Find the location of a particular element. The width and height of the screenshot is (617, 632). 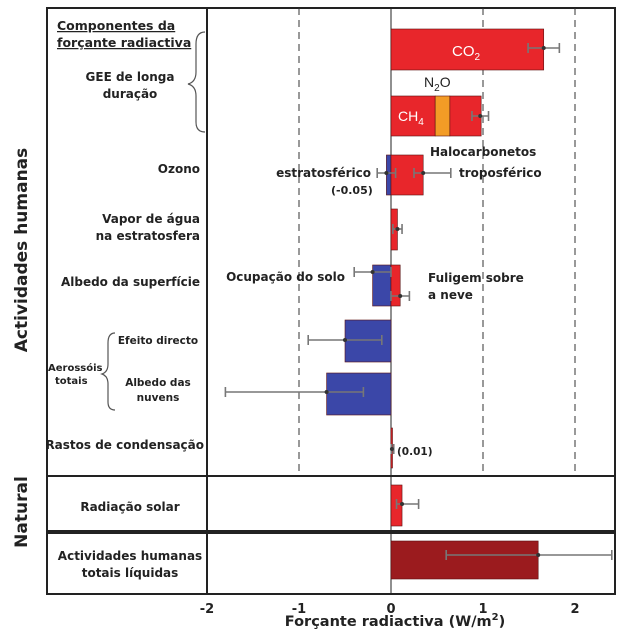

brace-aerosols is located at coordinates (108, 371).